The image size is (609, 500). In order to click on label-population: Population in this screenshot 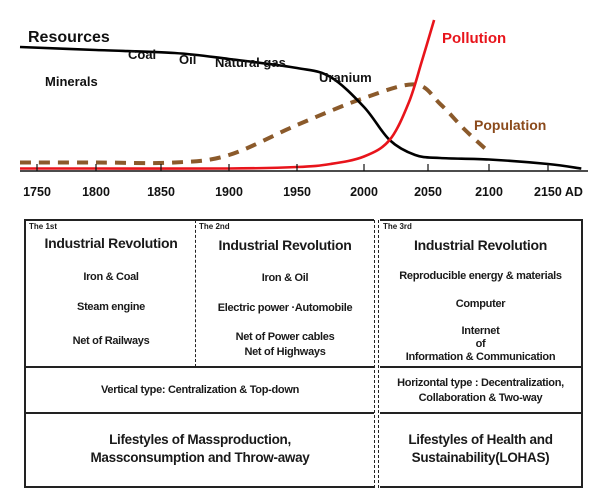, I will do `click(510, 125)`.